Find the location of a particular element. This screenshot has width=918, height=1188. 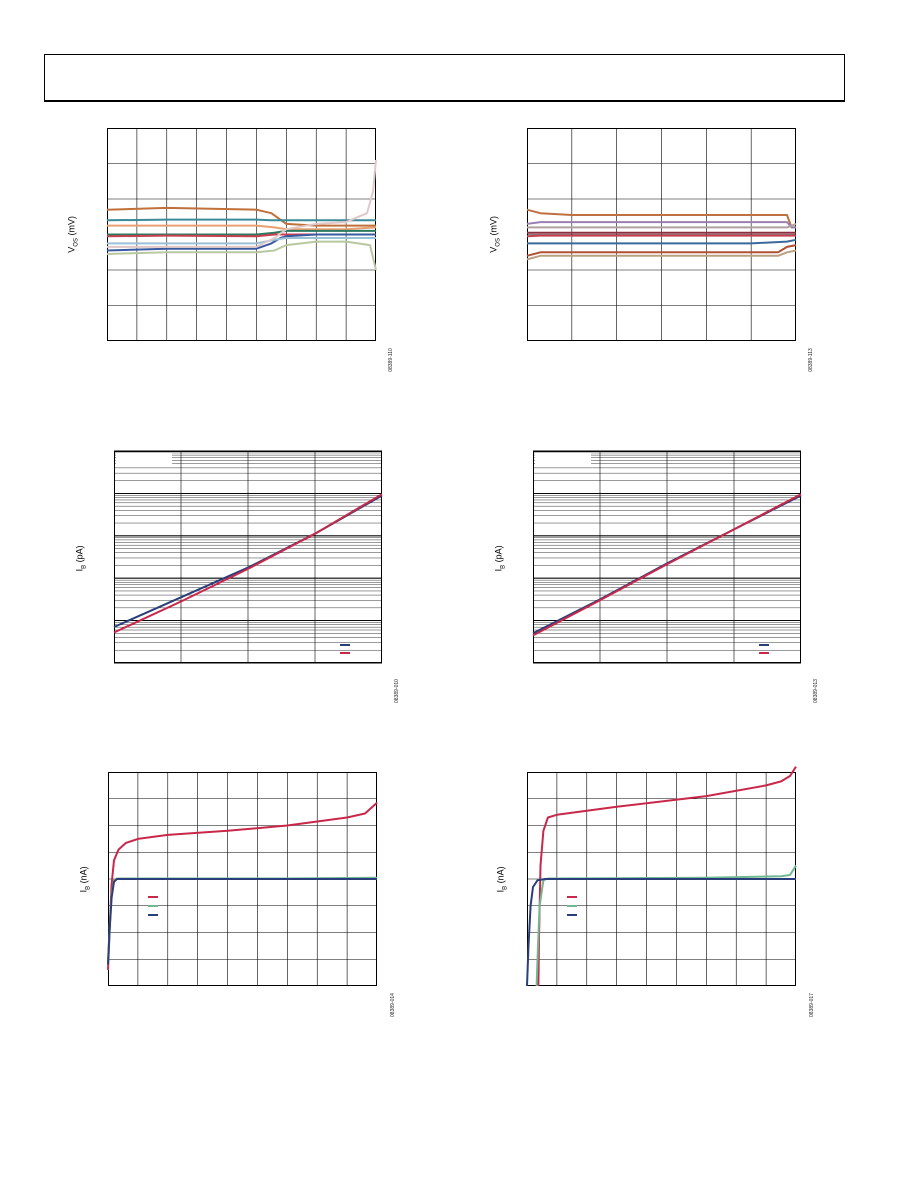

chart-ib-pa-left-svg is located at coordinates (248, 557).